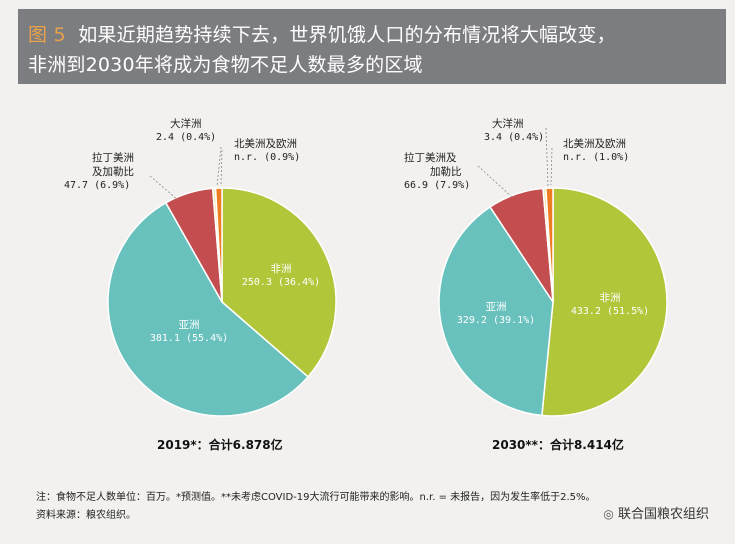 Image resolution: width=735 pixels, height=544 pixels. What do you see at coordinates (430, 158) in the screenshot?
I see `label-latam-2030-name1: 拉丁美洲及` at bounding box center [430, 158].